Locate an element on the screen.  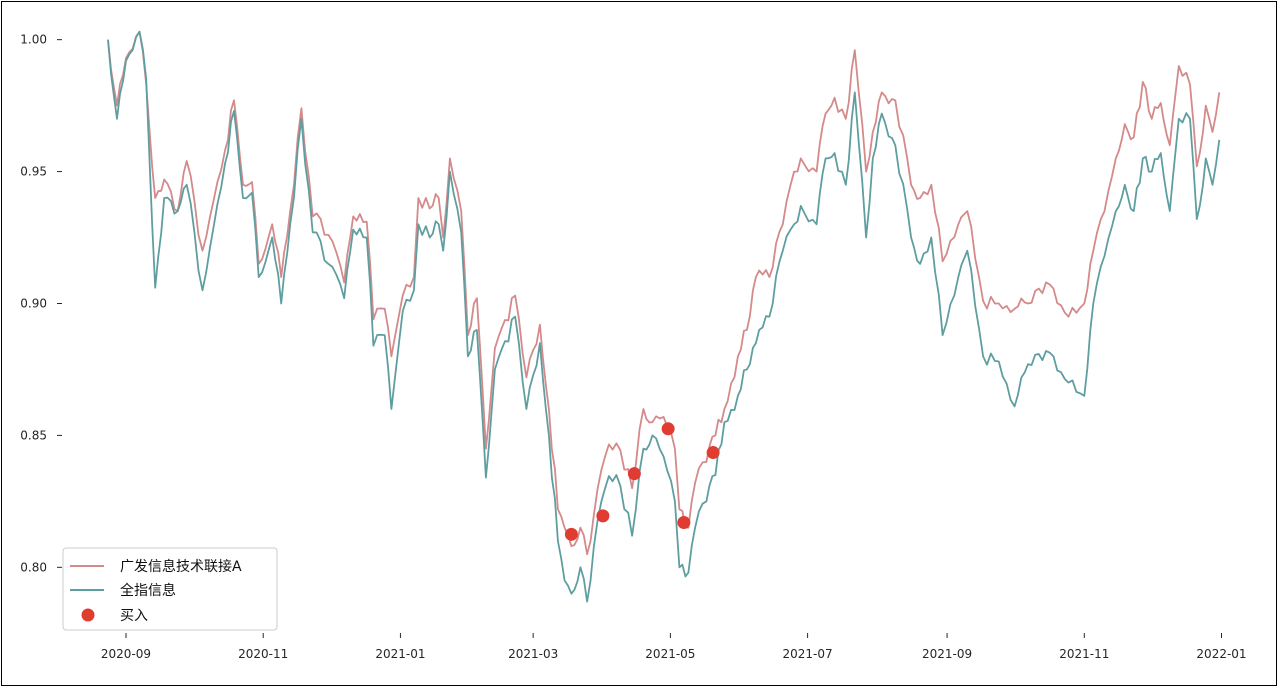
x-tick-label: 2021-03 is located at coordinates (533, 654).